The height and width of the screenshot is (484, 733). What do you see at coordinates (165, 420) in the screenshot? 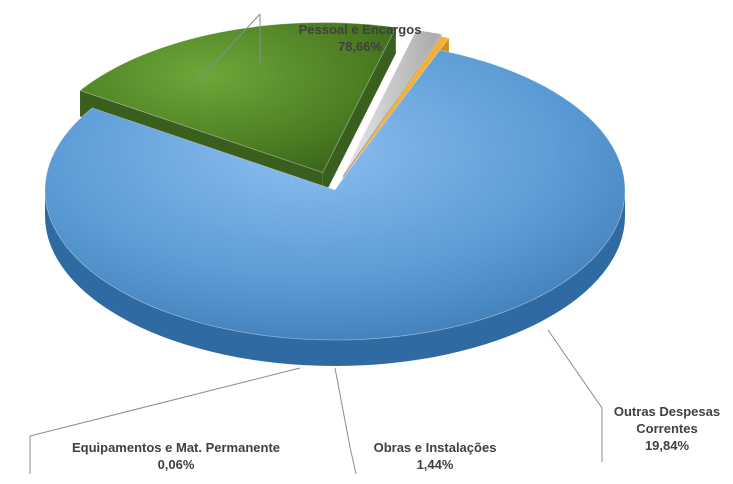
I see `slice-equipamentos-leader-line` at bounding box center [165, 420].